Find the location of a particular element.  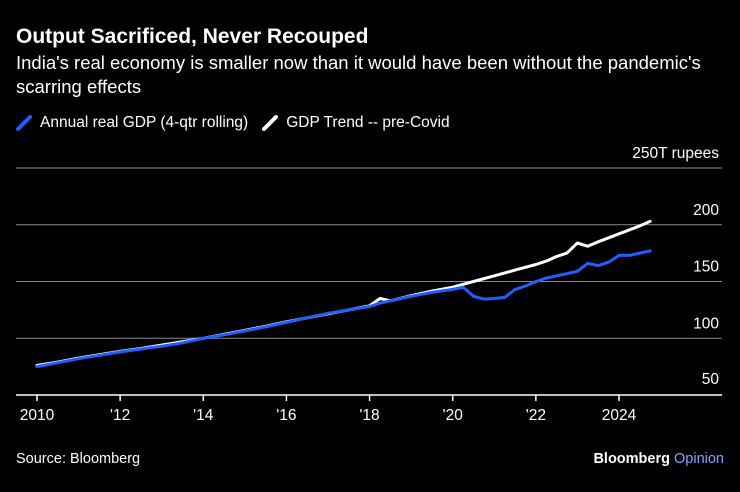

source-note: Source: Bloomberg is located at coordinates (78, 459).